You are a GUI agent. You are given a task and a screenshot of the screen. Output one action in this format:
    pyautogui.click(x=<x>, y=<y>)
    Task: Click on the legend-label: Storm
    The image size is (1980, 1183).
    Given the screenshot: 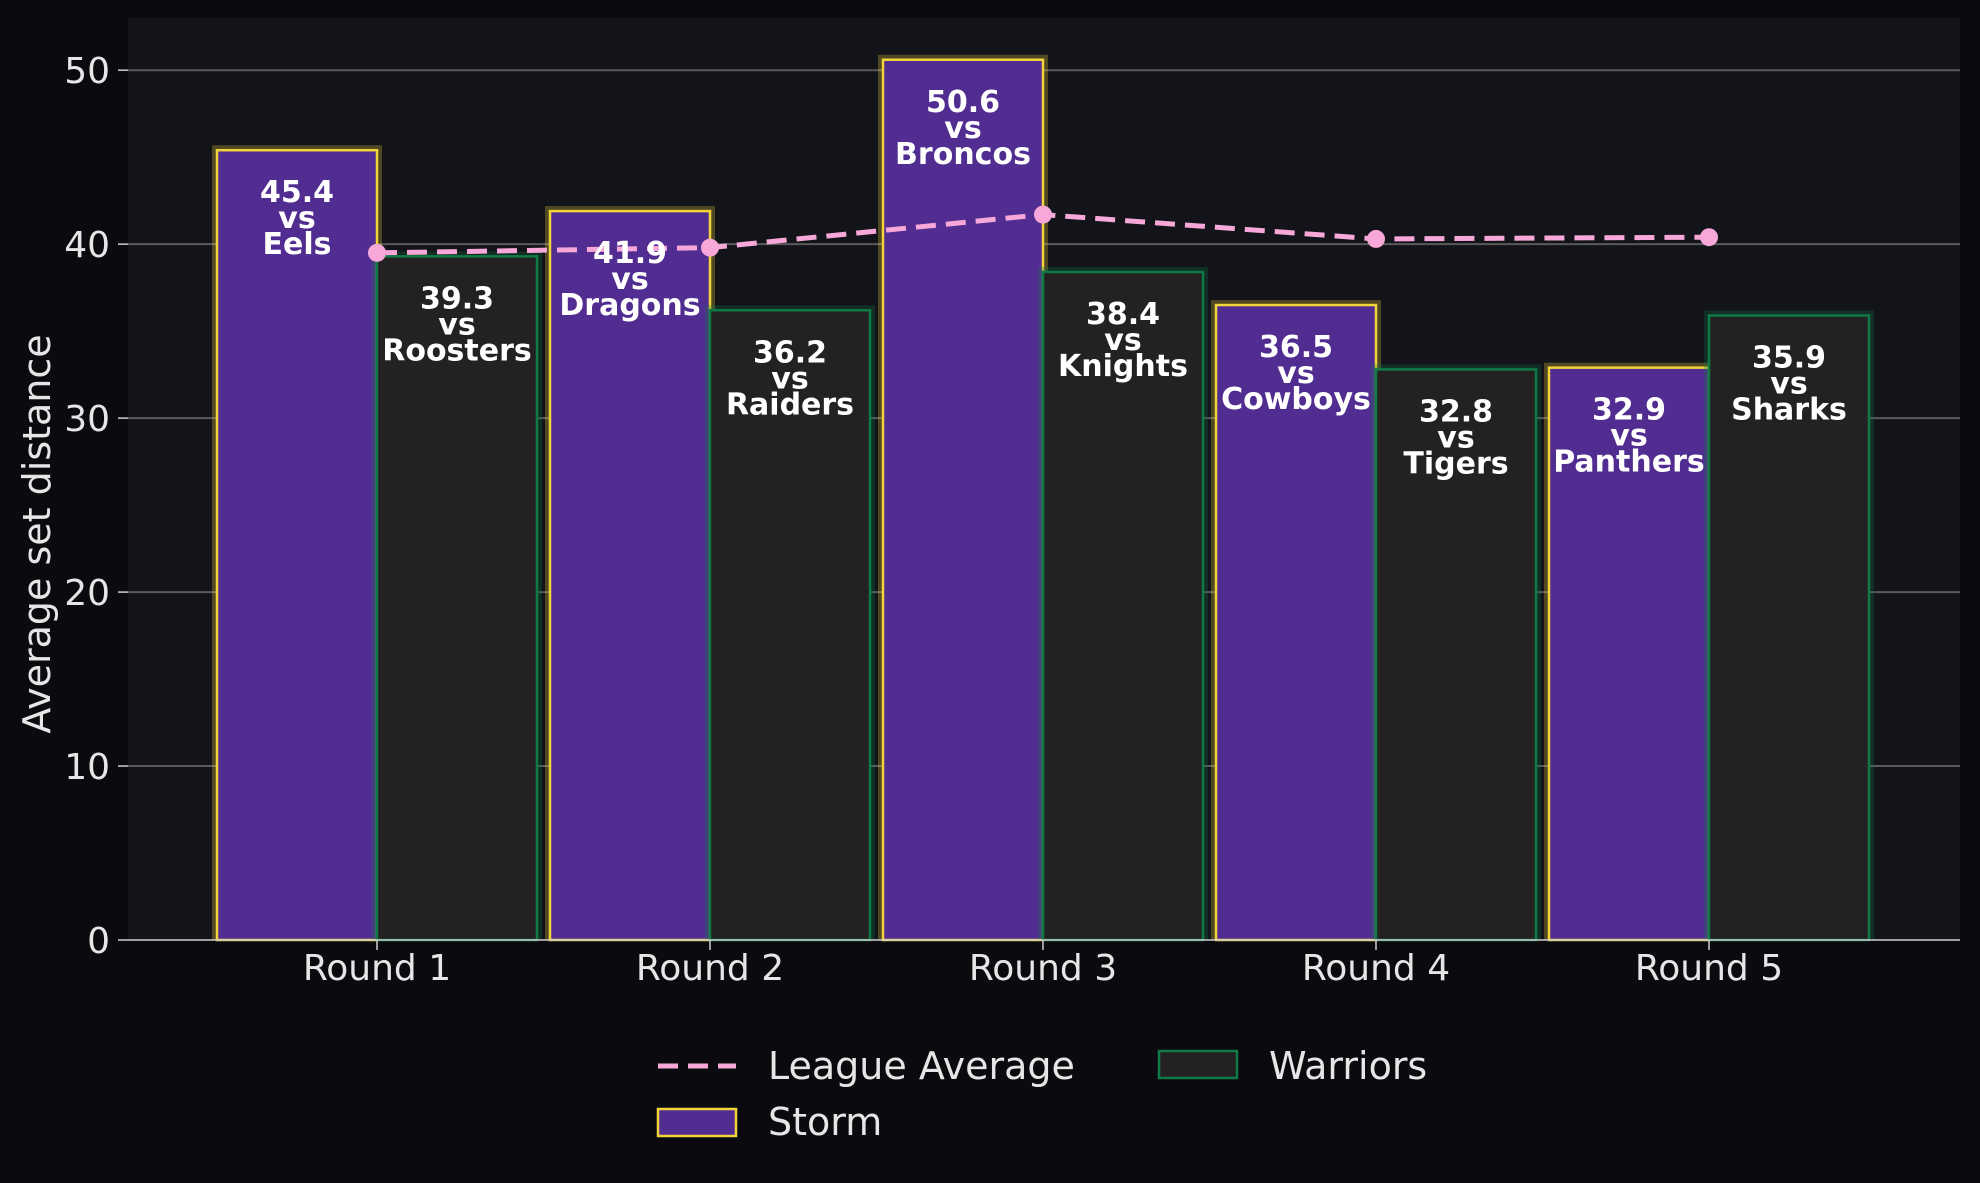 What is the action you would take?
    pyautogui.click(x=825, y=1122)
    